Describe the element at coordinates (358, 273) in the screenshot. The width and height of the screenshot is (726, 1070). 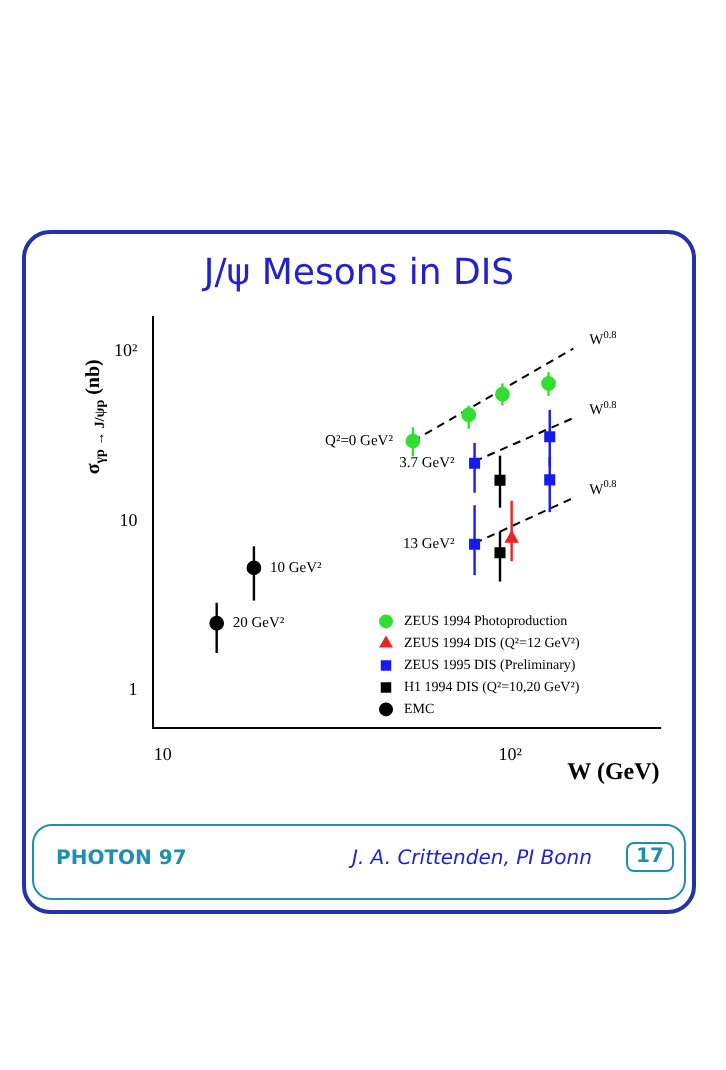
I see `chart-title: J/ψ Mesons in DIS` at that location.